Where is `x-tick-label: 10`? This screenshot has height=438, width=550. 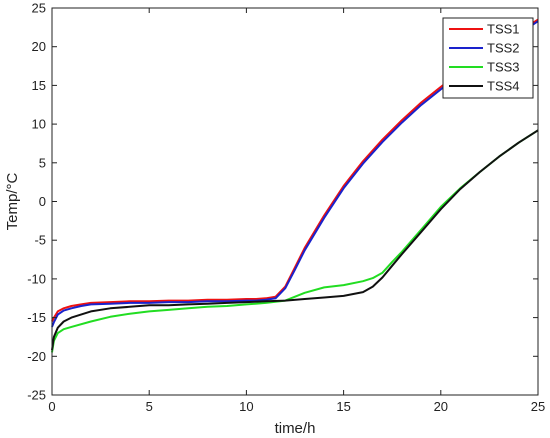
x-tick-label: 10 is located at coordinates (246, 406).